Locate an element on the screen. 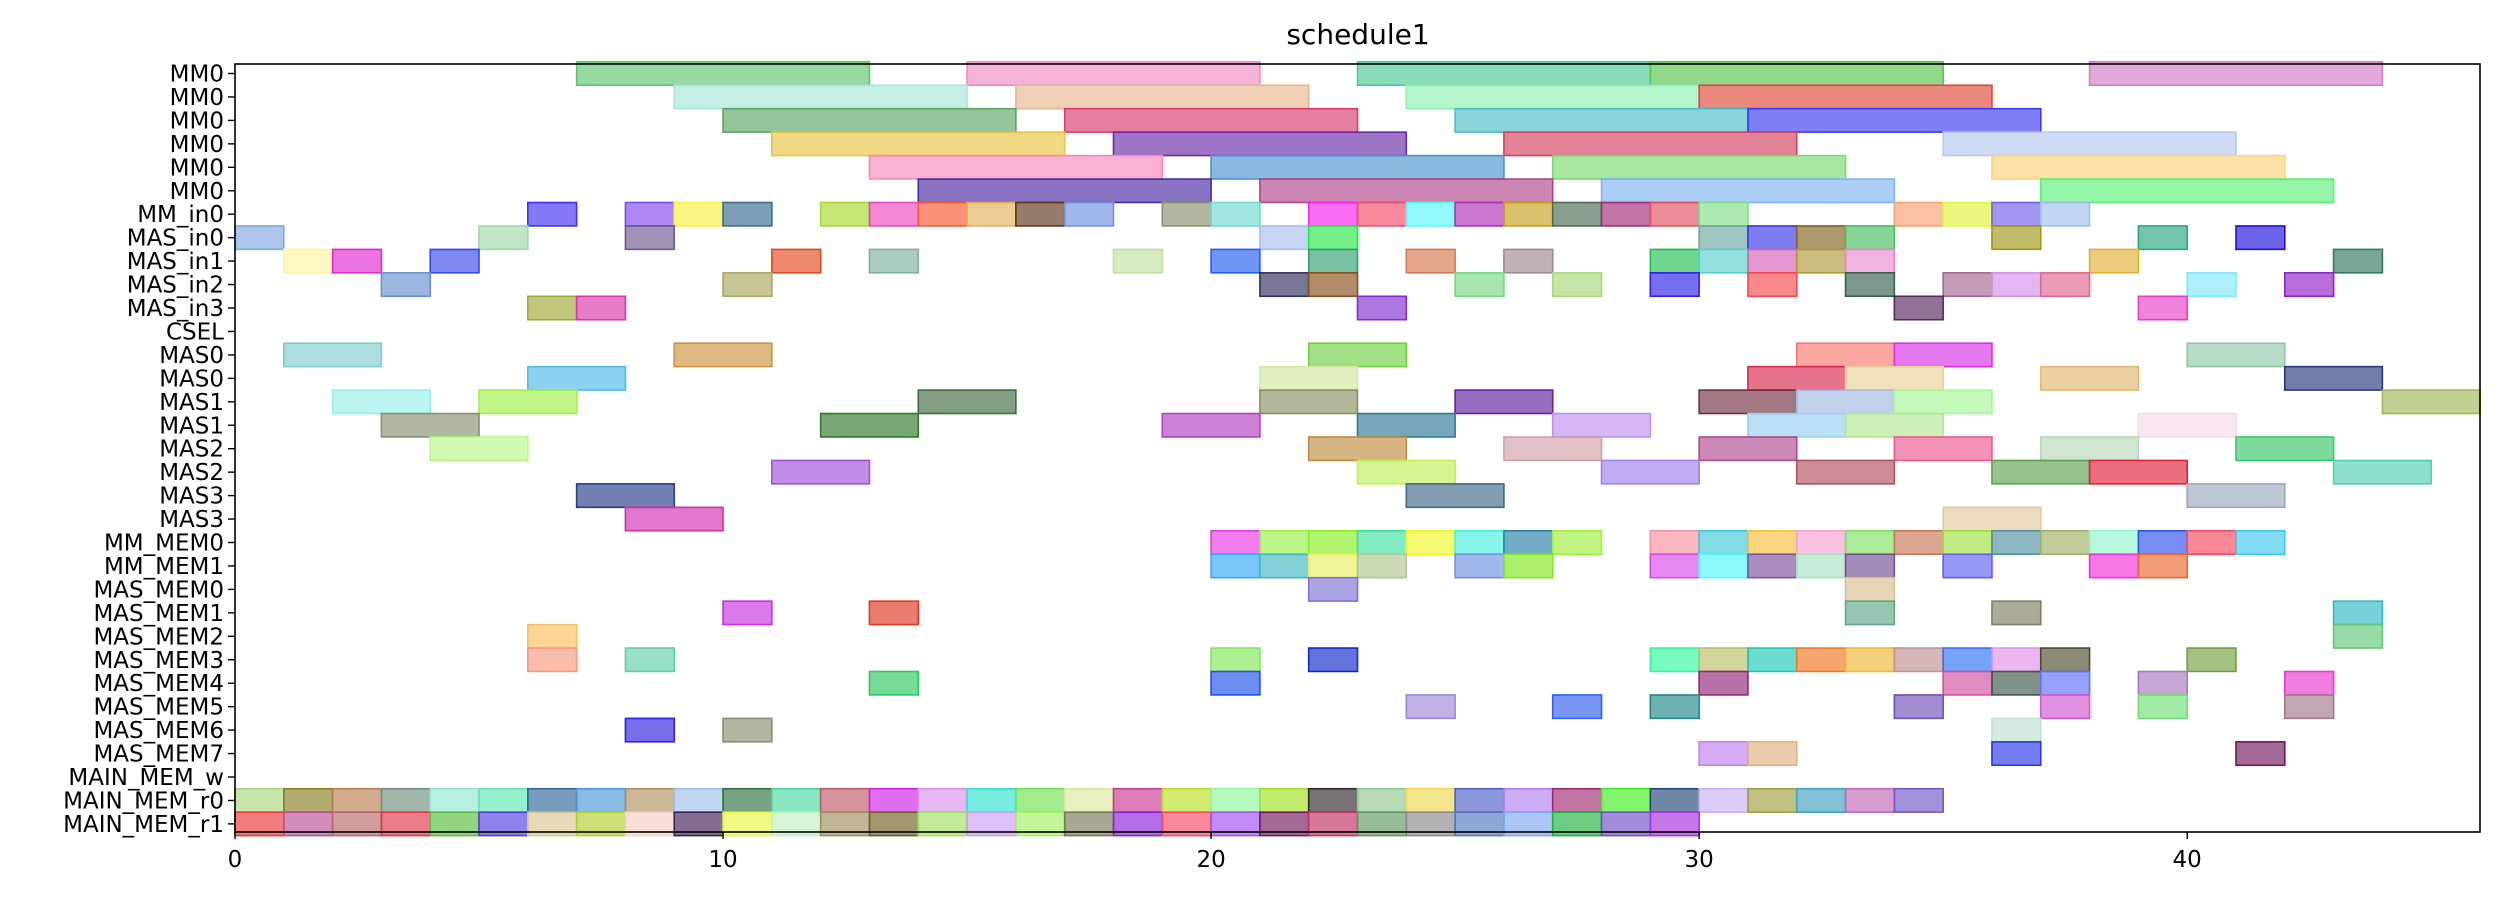 Image resolution: width=2501 pixels, height=900 pixels. y-tick-label: MM_MEM0 is located at coordinates (164, 544).